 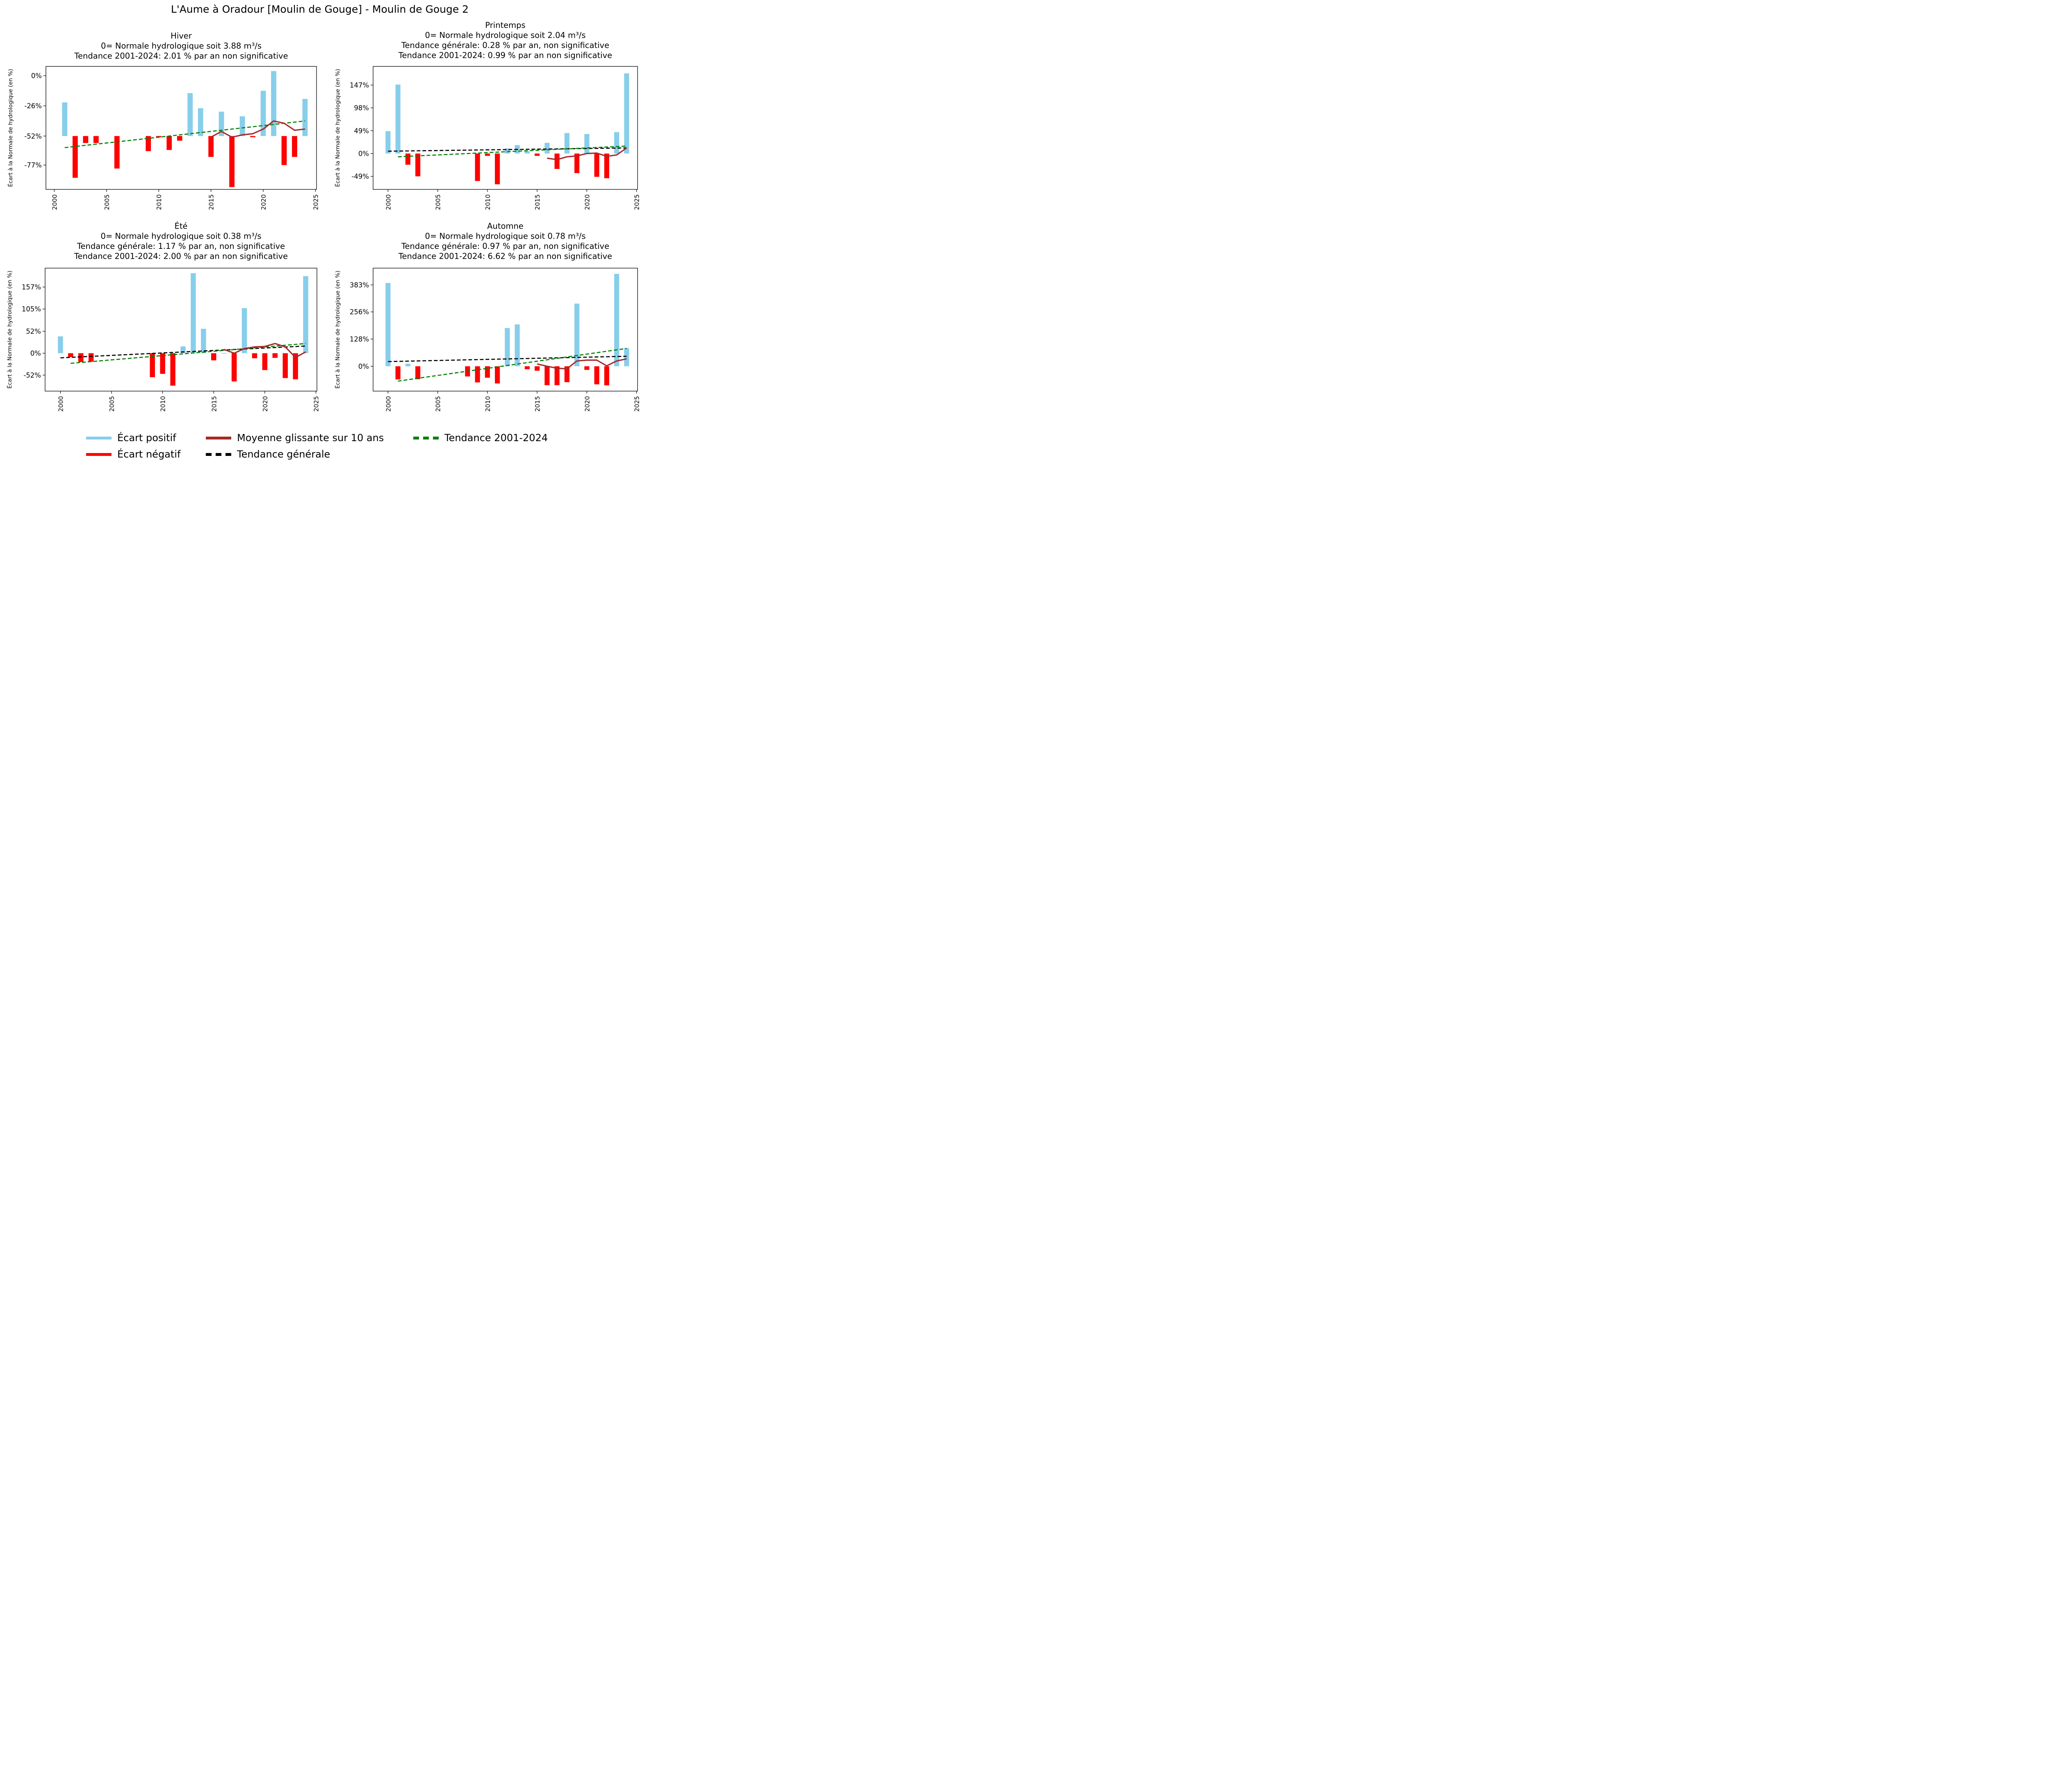 What do you see at coordinates (183, 352) in the screenshot?
I see `trend-general-line` at bounding box center [183, 352].